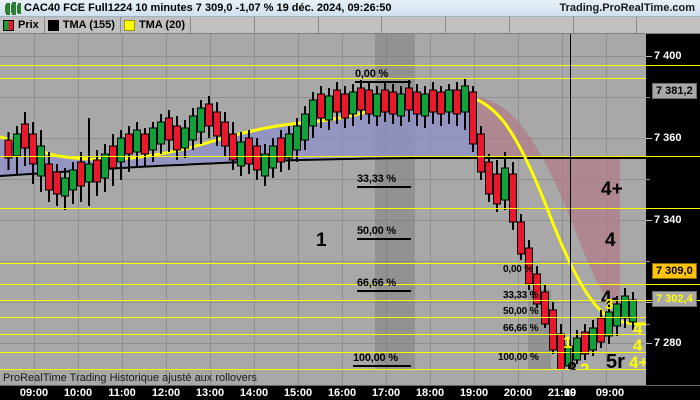  Describe the element at coordinates (518, 393) in the screenshot. I see `time-label-11: 20:00` at that location.